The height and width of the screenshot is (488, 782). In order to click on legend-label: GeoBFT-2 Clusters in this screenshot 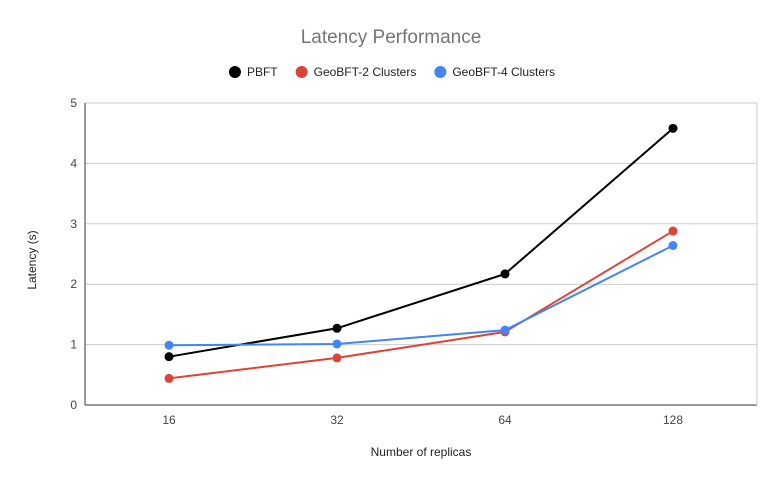, I will do `click(365, 72)`.